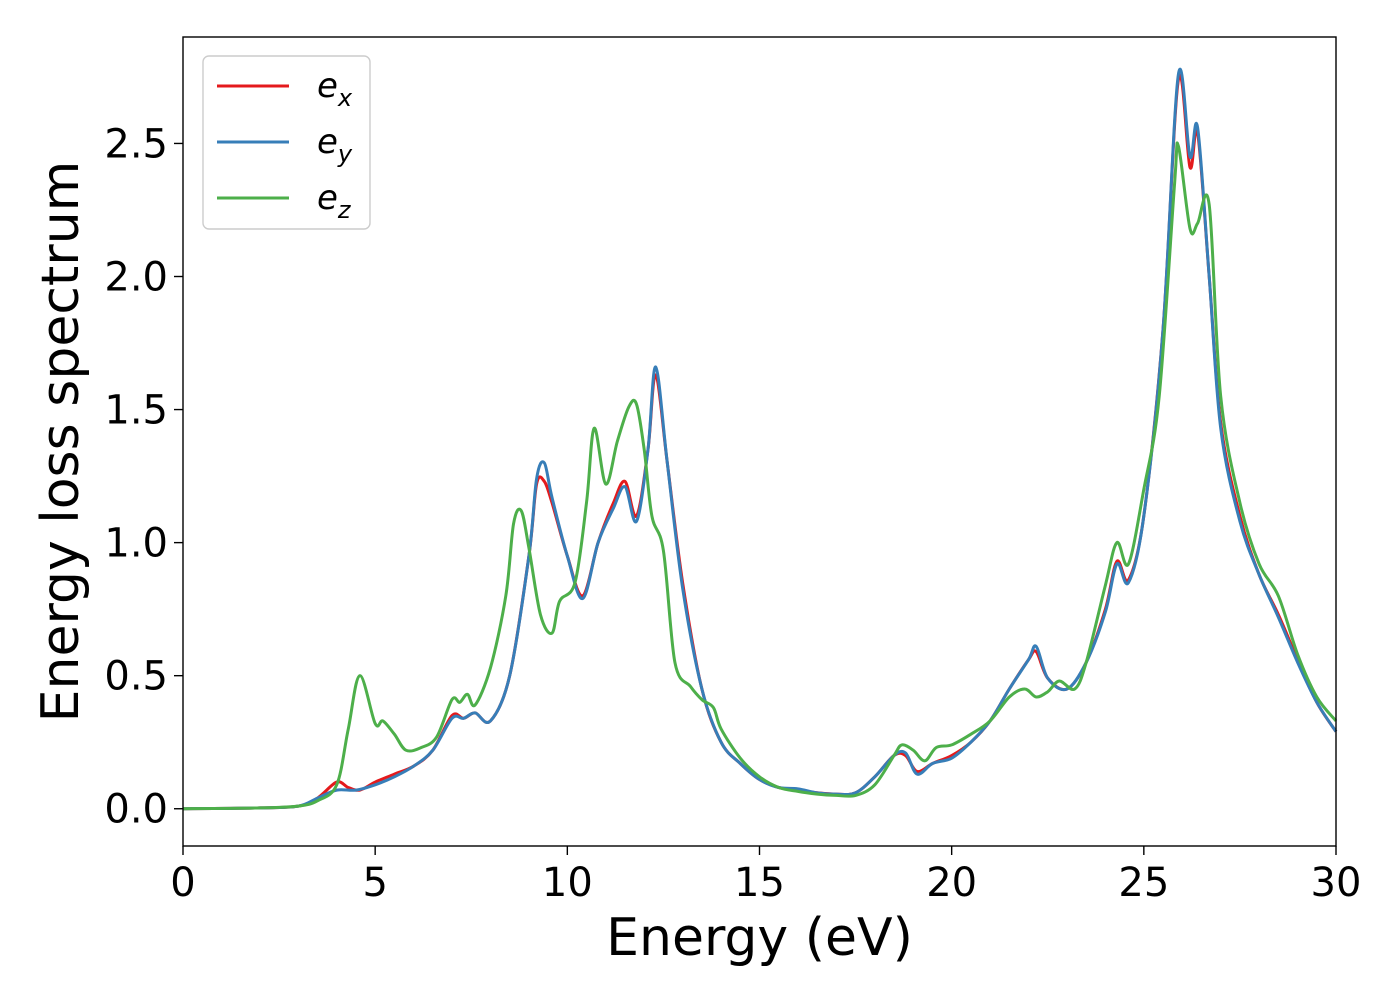 The image size is (1400, 1005). I want to click on y-tick-label: 1.0, so click(136, 544).